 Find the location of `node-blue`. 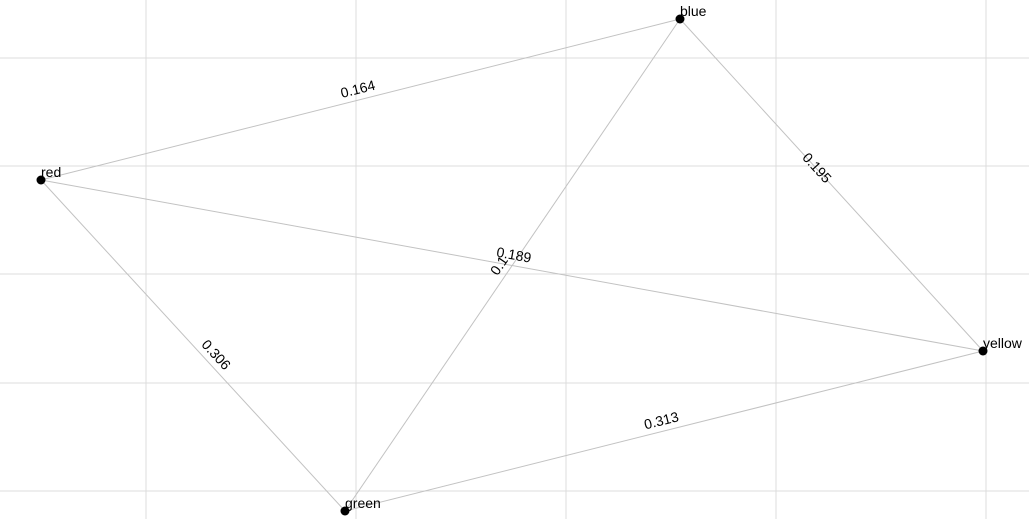

node-blue is located at coordinates (680, 19).